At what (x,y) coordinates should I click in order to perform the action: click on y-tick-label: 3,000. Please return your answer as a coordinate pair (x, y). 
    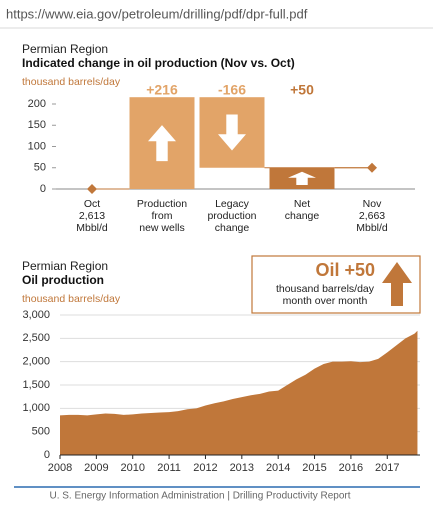
    Looking at the image, I should click on (36, 315).